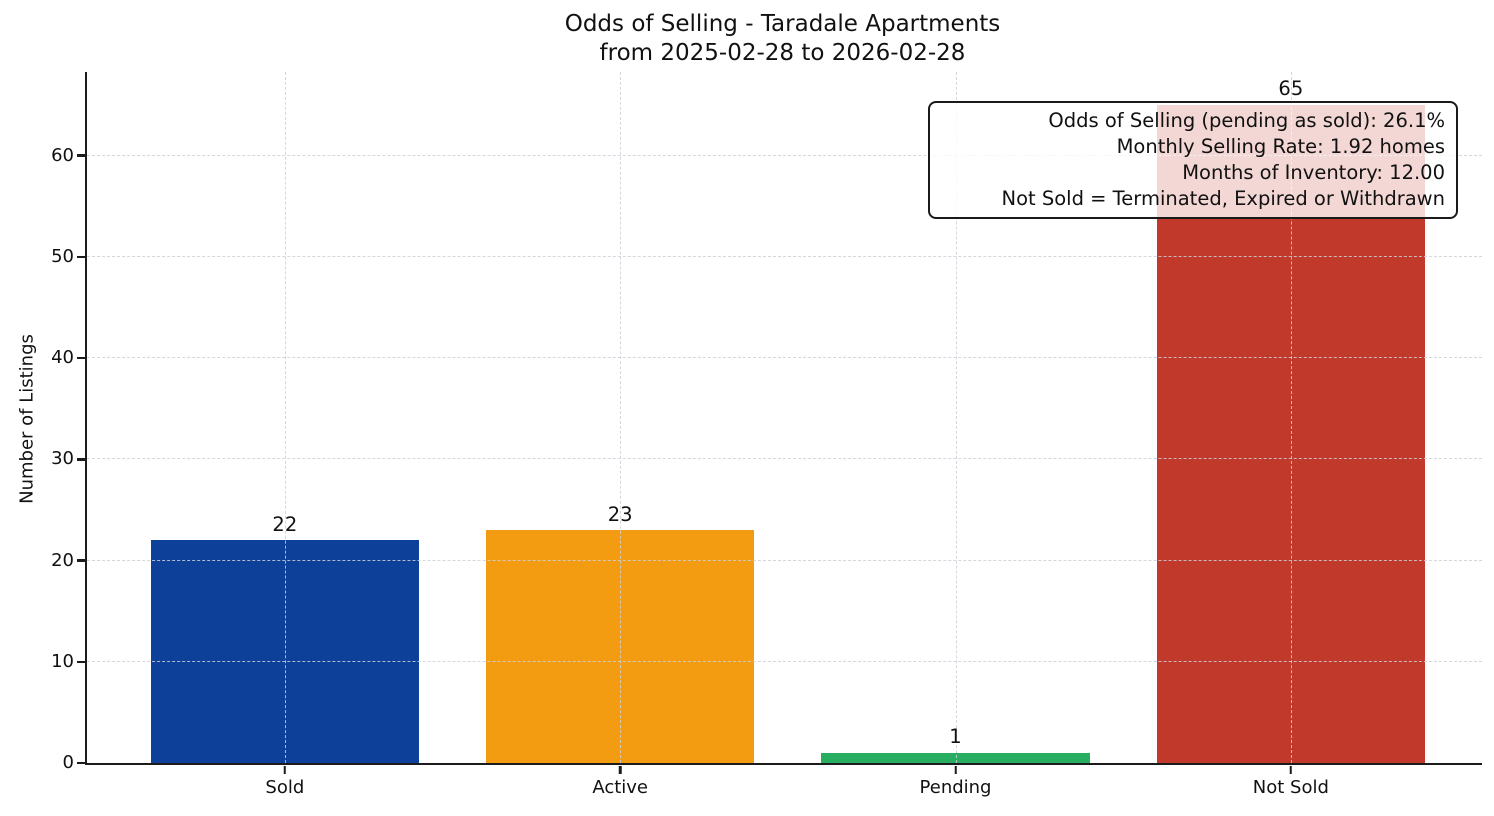  Describe the element at coordinates (62, 256) in the screenshot. I see `y-tick-label: 50` at that location.